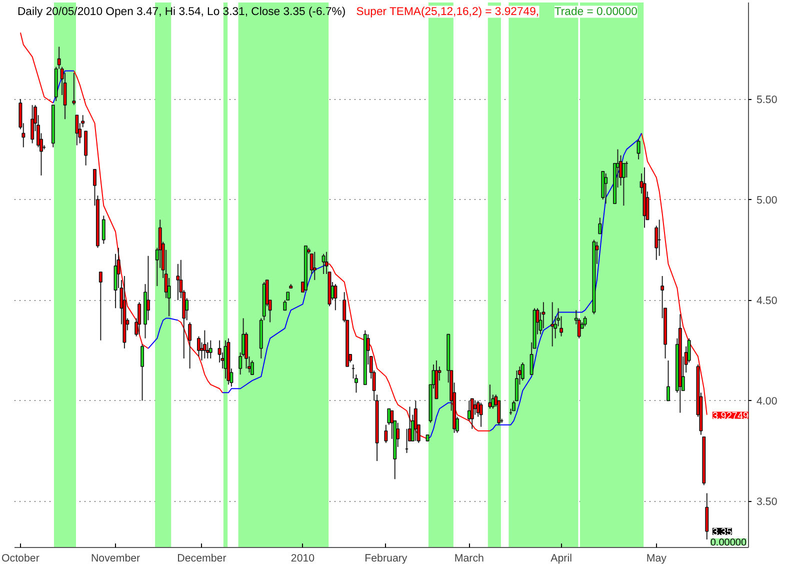 This screenshot has height=571, width=800. What do you see at coordinates (561, 558) in the screenshot?
I see `x-tick-label: April` at bounding box center [561, 558].